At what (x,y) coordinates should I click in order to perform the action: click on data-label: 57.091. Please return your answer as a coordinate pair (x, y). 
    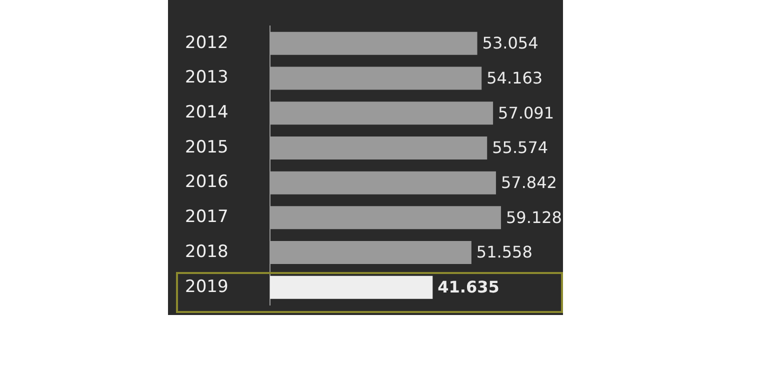
    Looking at the image, I should click on (526, 112).